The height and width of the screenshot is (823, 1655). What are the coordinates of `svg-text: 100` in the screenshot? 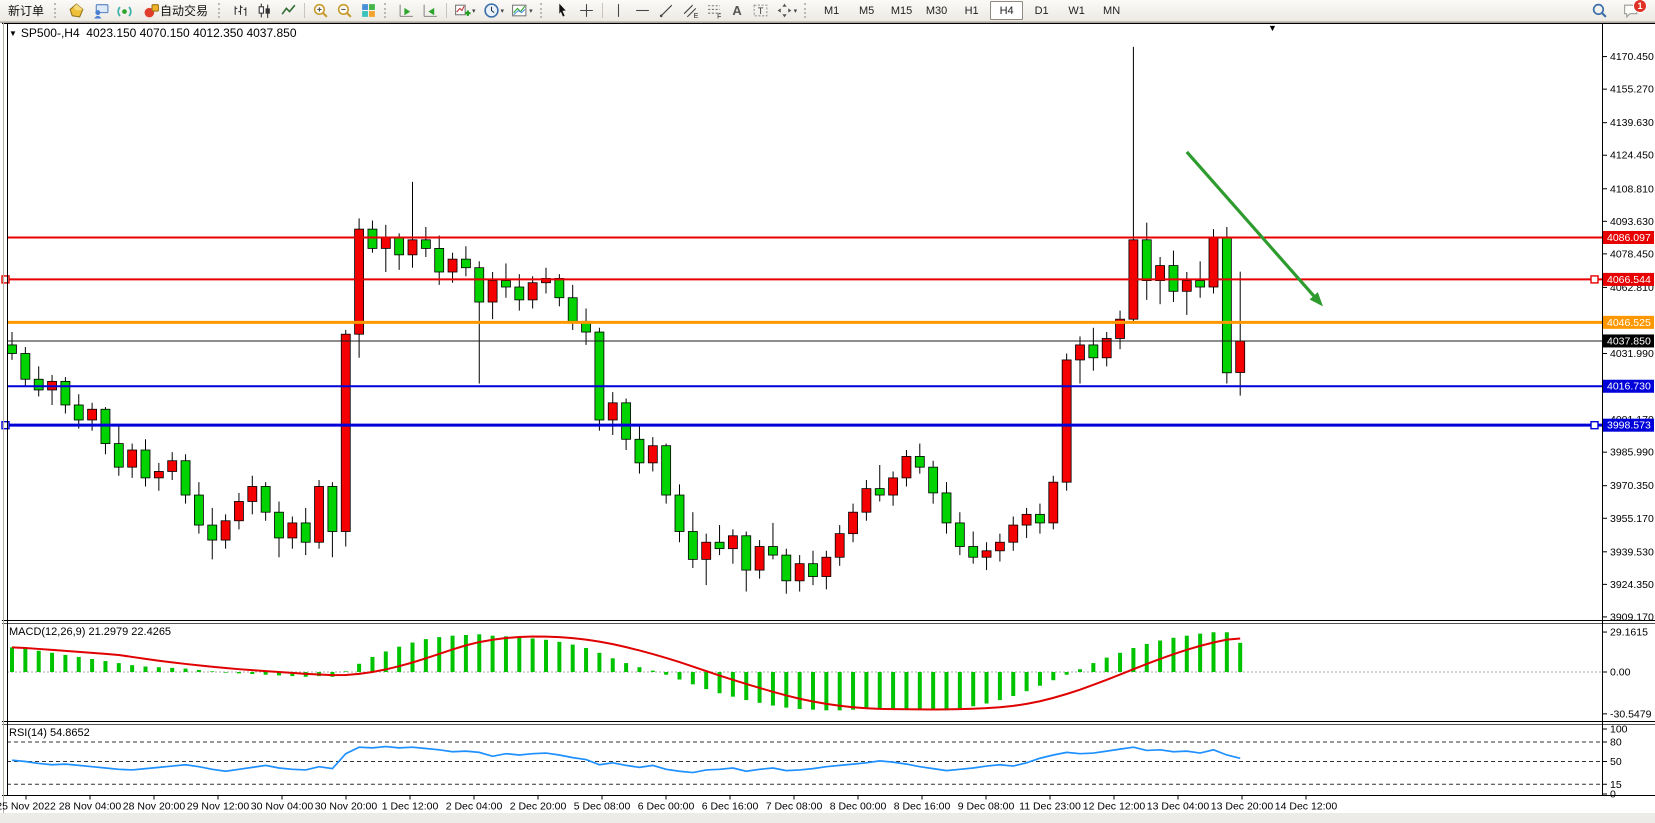 It's located at (1619, 730).